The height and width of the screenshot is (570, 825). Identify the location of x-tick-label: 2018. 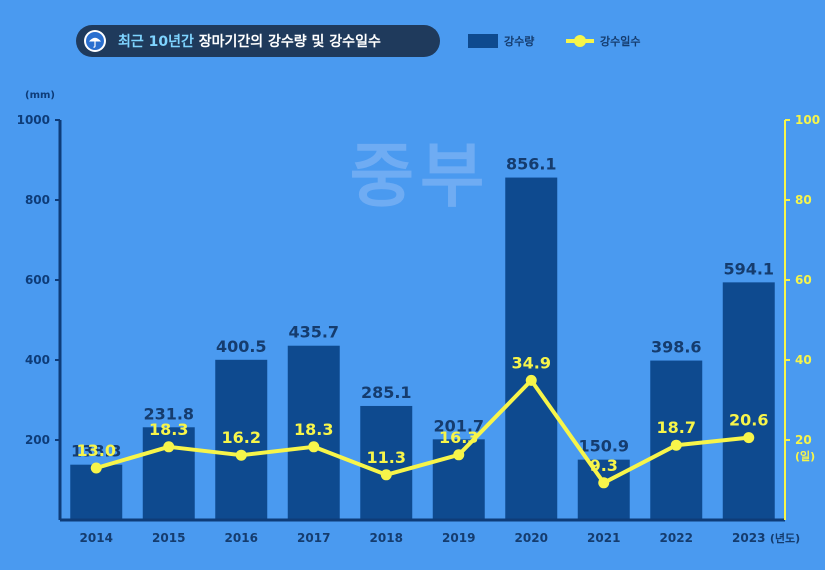
(386, 538).